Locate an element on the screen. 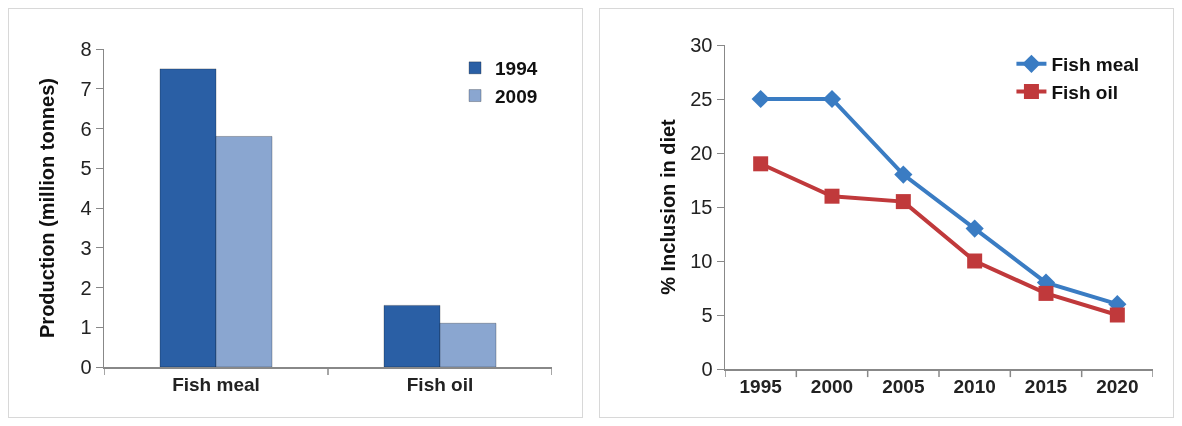 Image resolution: width=1182 pixels, height=426 pixels. legend-label: Fish oil is located at coordinates (1084, 92).